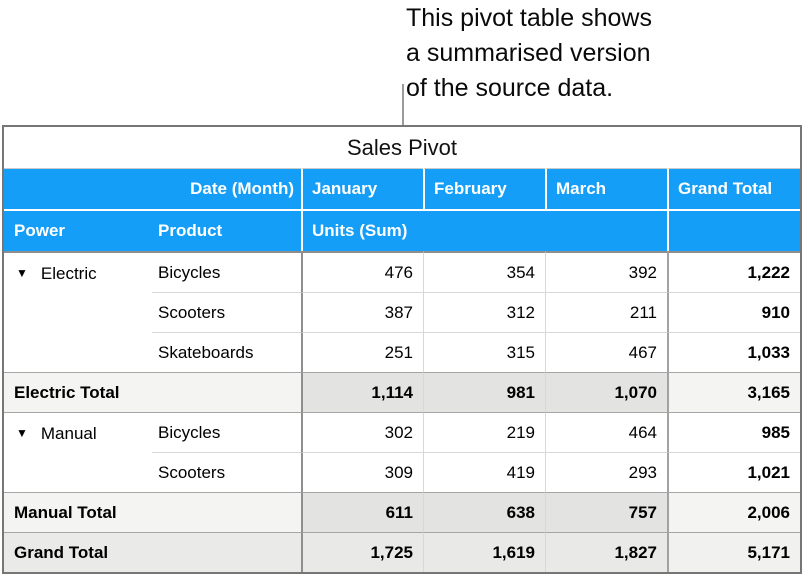  I want to click on cell-manual-scooters-mar: 293, so click(606, 472).